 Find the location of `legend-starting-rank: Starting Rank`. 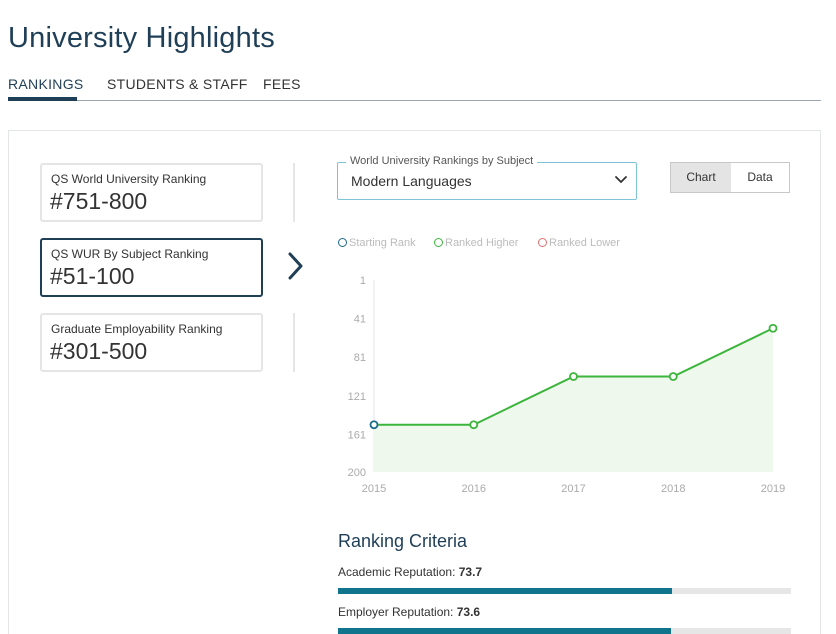

legend-starting-rank: Starting Rank is located at coordinates (377, 243).